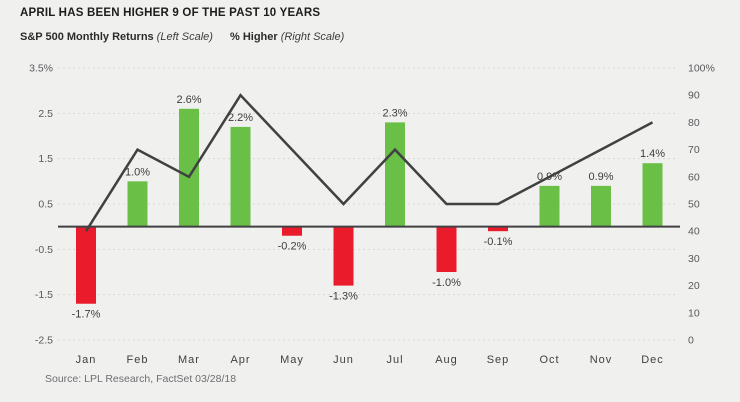 This screenshot has width=740, height=402. I want to click on right-axis-tick: 60, so click(694, 177).